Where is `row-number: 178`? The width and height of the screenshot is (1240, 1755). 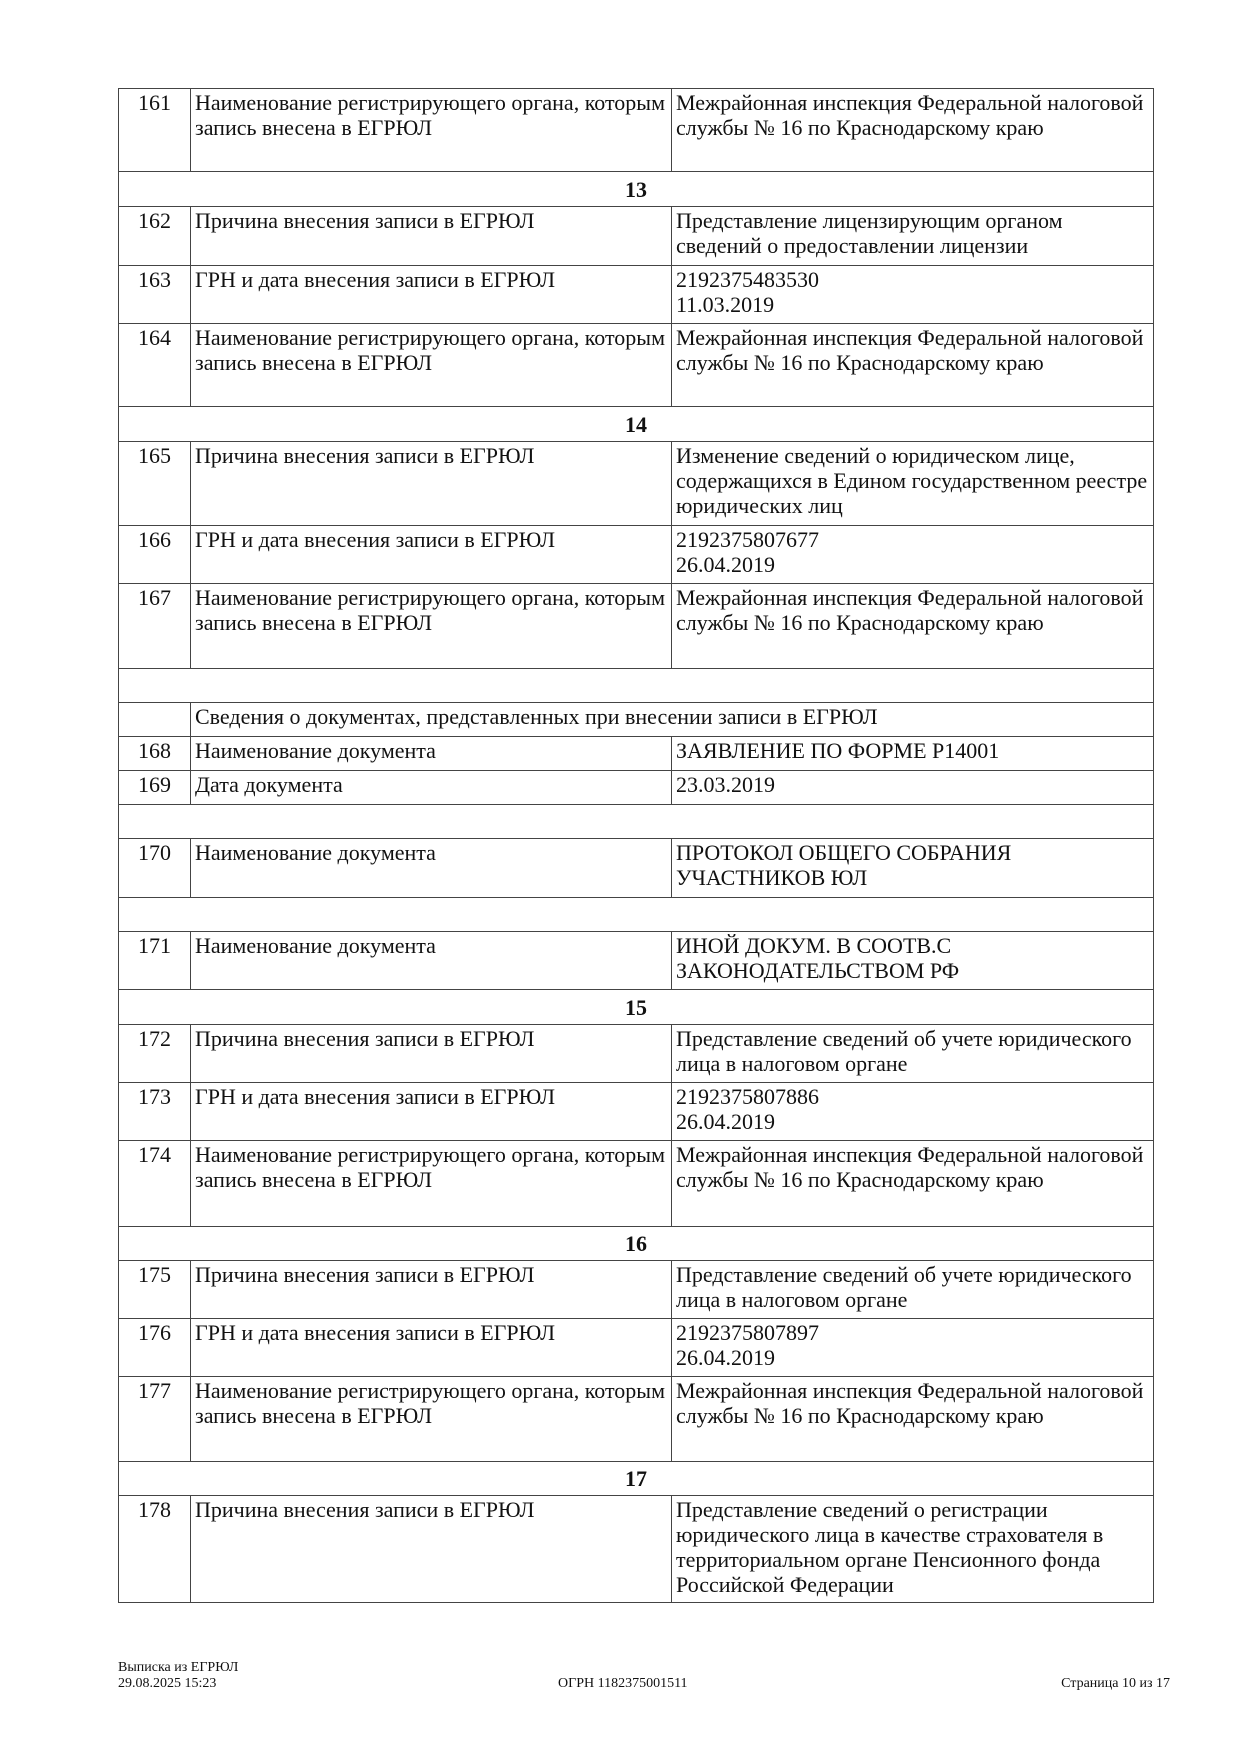 row-number: 178 is located at coordinates (154, 1549).